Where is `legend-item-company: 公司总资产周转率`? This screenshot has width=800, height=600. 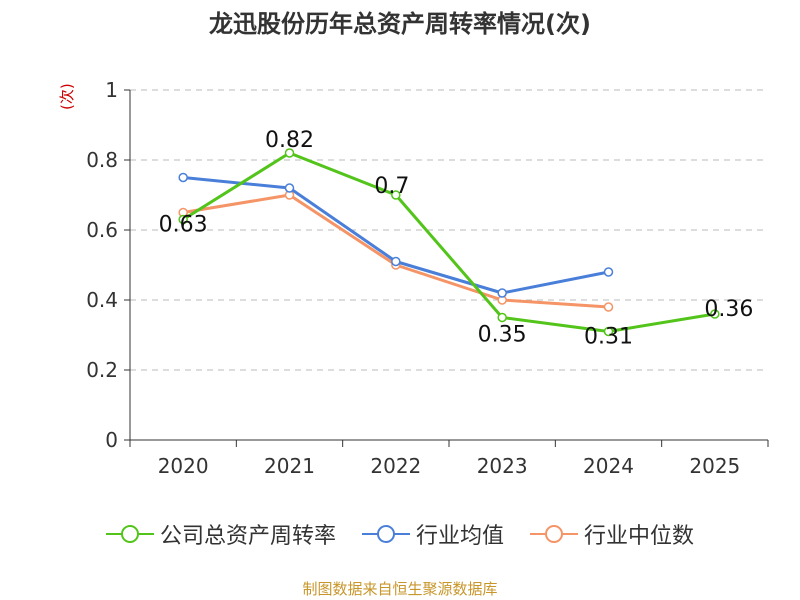 legend-item-company: 公司总资产周转率 is located at coordinates (220, 534).